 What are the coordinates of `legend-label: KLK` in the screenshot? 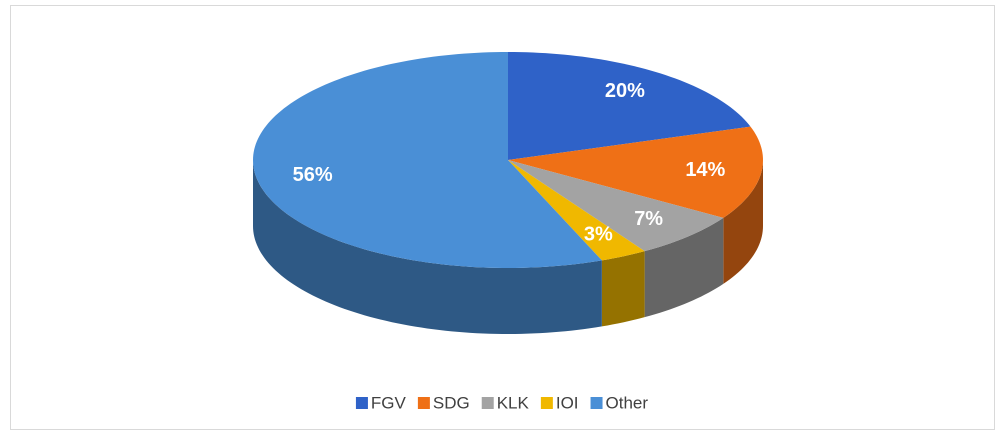 It's located at (513, 402).